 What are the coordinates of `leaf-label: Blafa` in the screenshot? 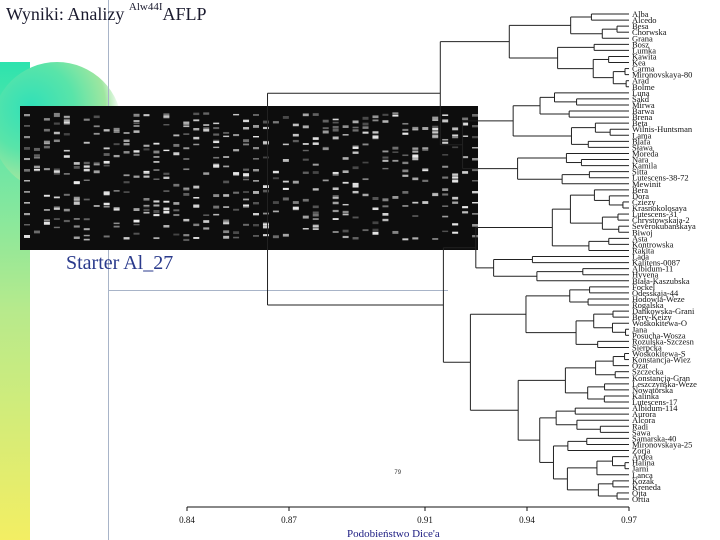 It's located at (641, 141).